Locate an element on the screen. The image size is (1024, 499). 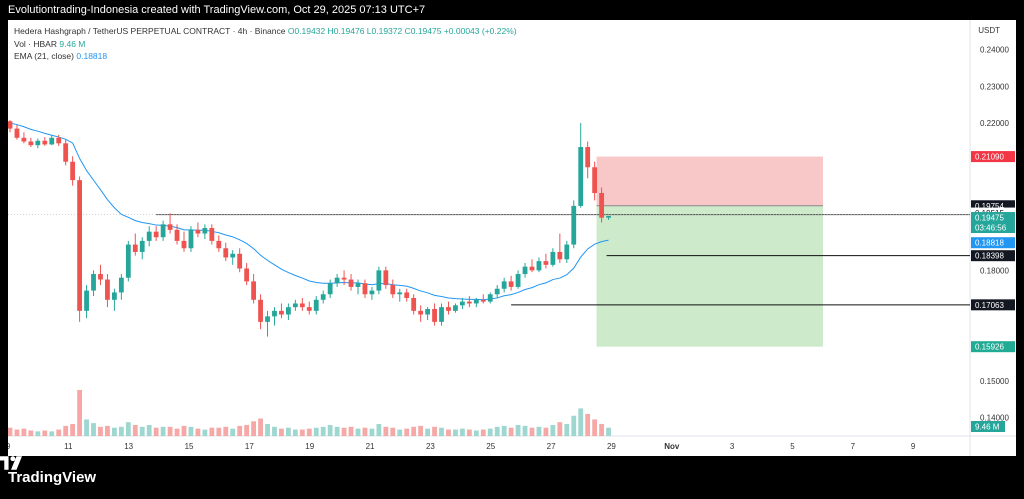
x-tick-label: 27 is located at coordinates (551, 446).